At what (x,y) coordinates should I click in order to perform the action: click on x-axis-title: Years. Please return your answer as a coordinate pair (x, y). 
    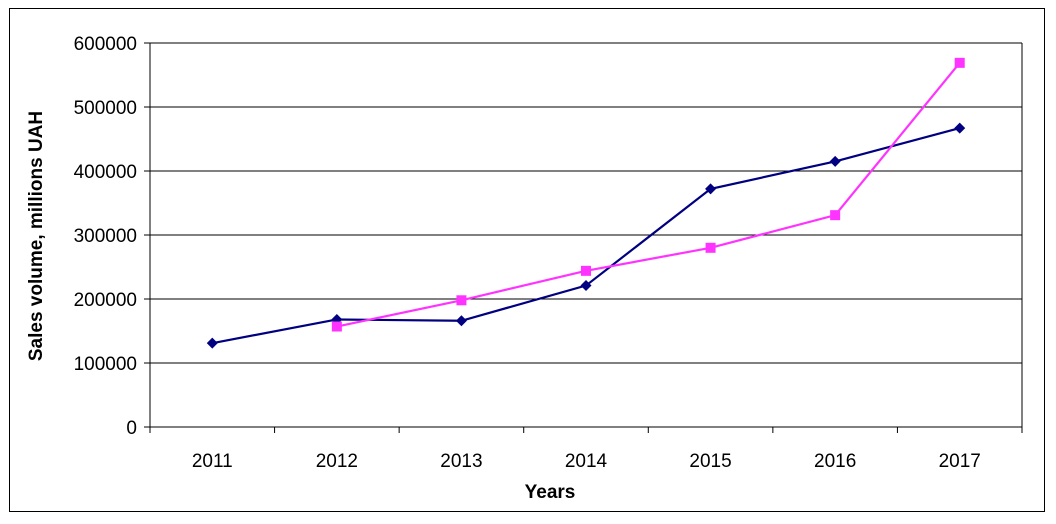
    Looking at the image, I should click on (550, 492).